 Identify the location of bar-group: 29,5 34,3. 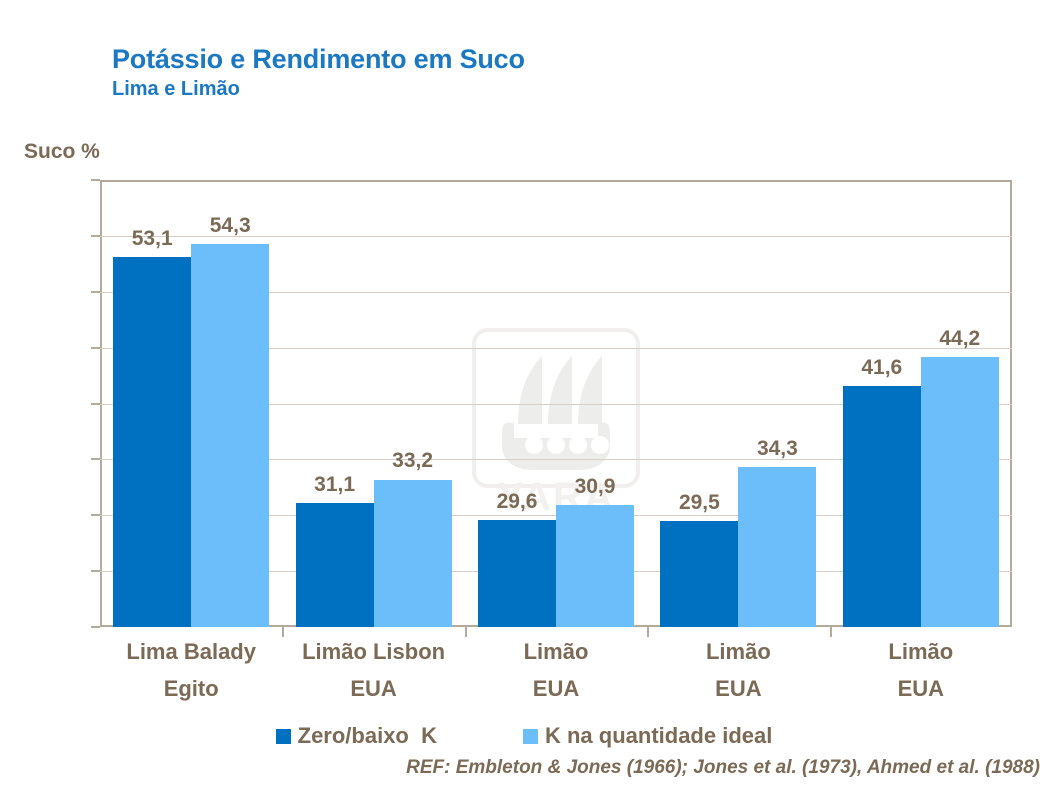
(738, 403).